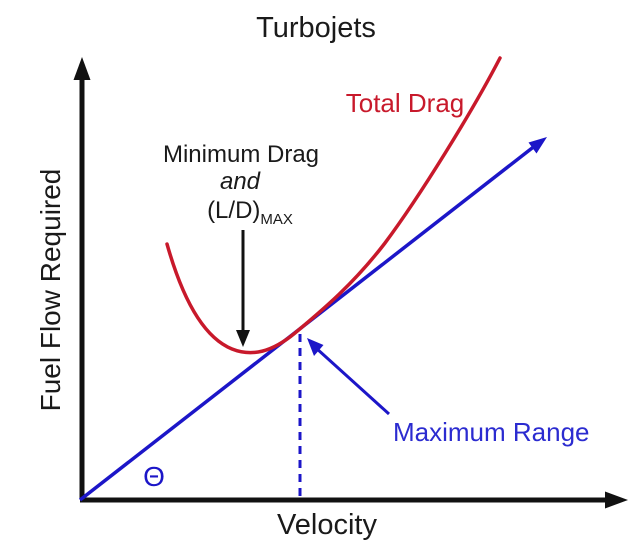 Image resolution: width=640 pixels, height=547 pixels. What do you see at coordinates (616, 500) in the screenshot?
I see `x-axis-arrowhead-icon` at bounding box center [616, 500].